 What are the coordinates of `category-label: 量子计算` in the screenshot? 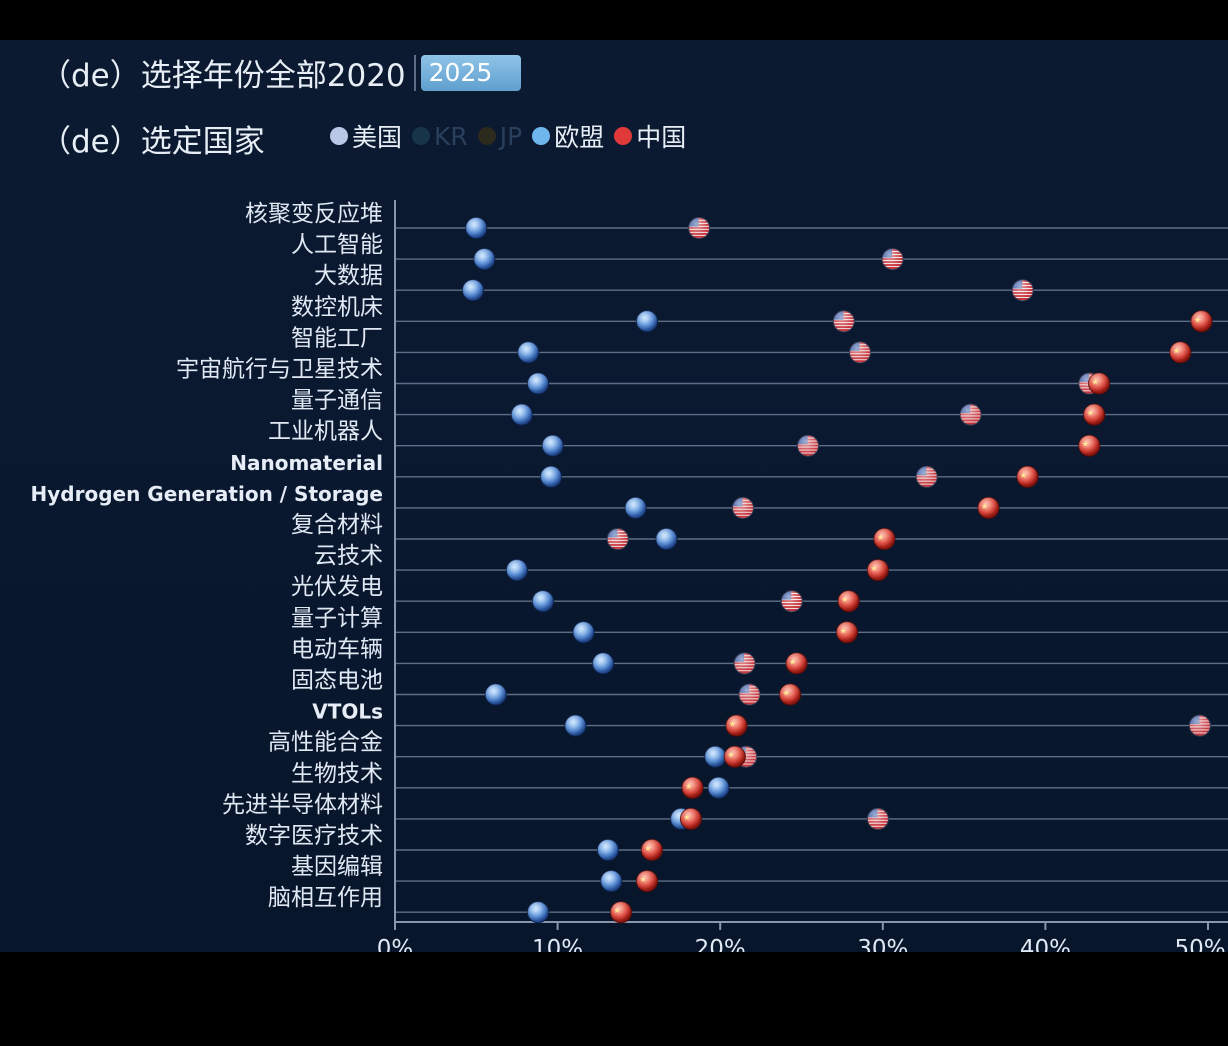 It's located at (337, 618).